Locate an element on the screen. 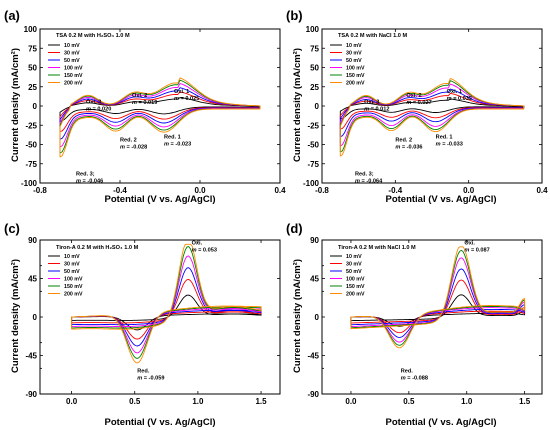 The height and width of the screenshot is (430, 550). x-tick-label: 0.4 is located at coordinates (280, 190).